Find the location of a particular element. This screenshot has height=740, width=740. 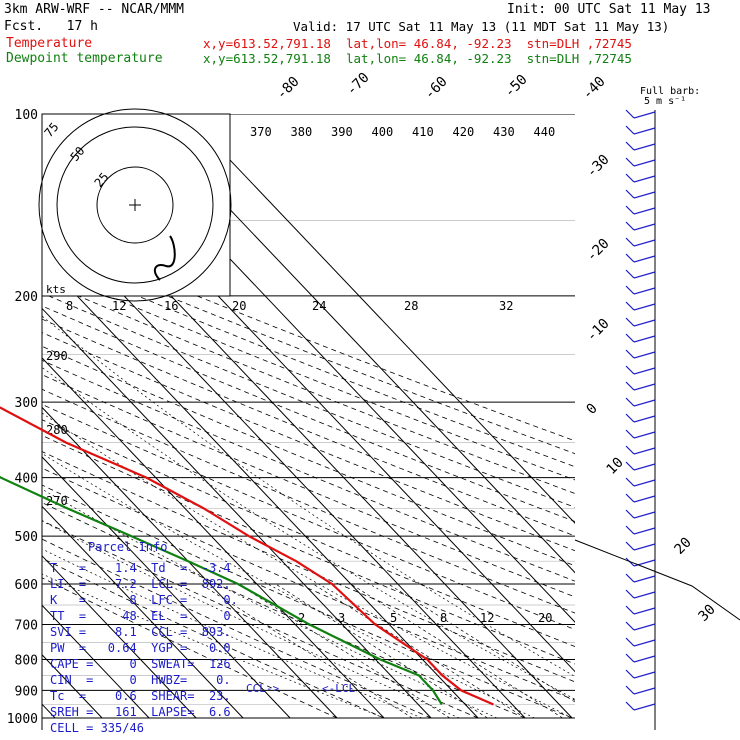

pressure-tick-label: 400 is located at coordinates (26, 479).